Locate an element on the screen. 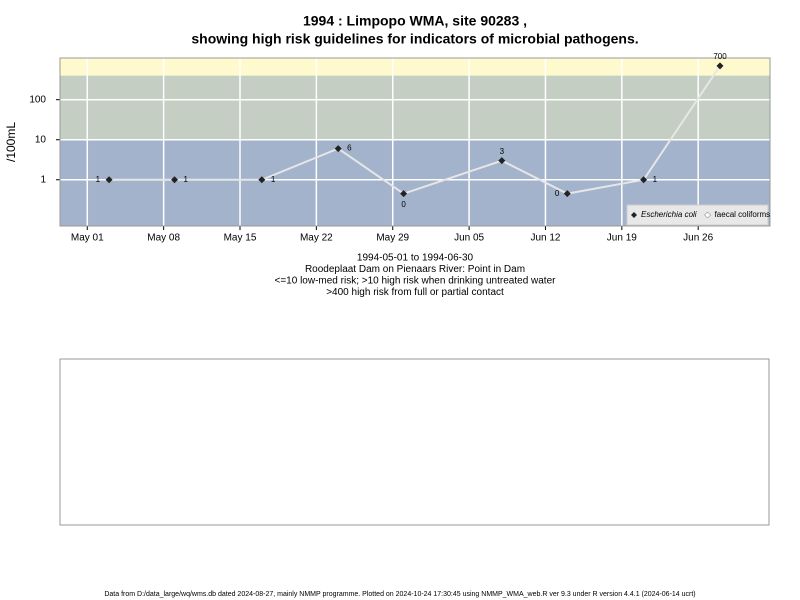 The height and width of the screenshot is (600, 800). x-tick-label: May 15 is located at coordinates (240, 238).